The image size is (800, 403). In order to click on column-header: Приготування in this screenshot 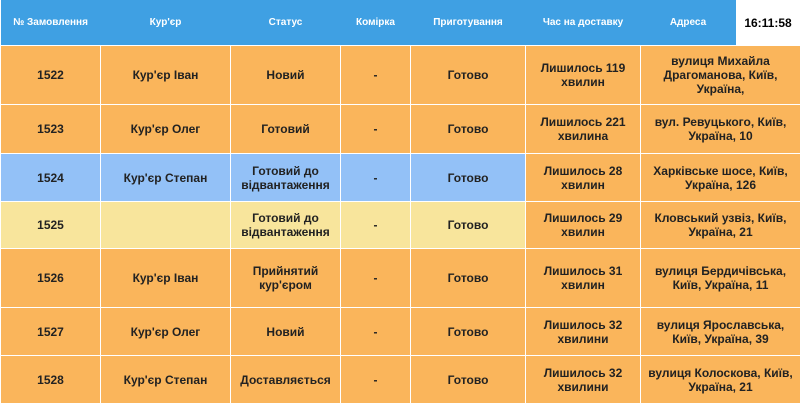, I will do `click(468, 23)`.